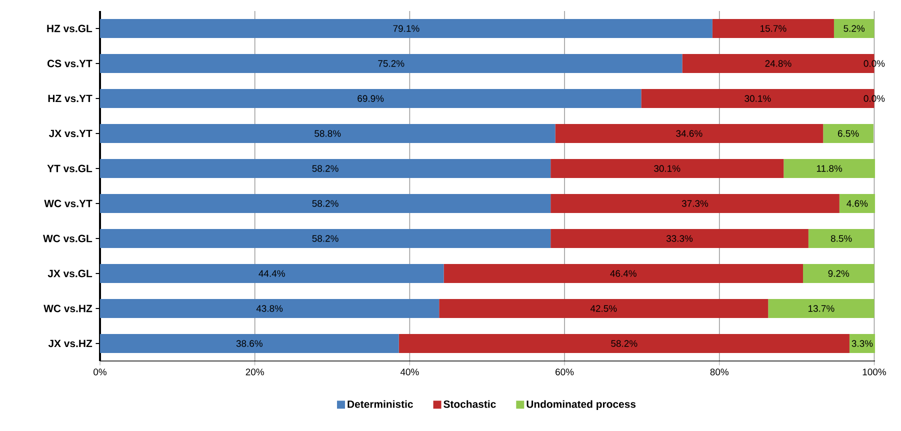 The height and width of the screenshot is (431, 901). I want to click on data-label: 42.5%, so click(603, 308).